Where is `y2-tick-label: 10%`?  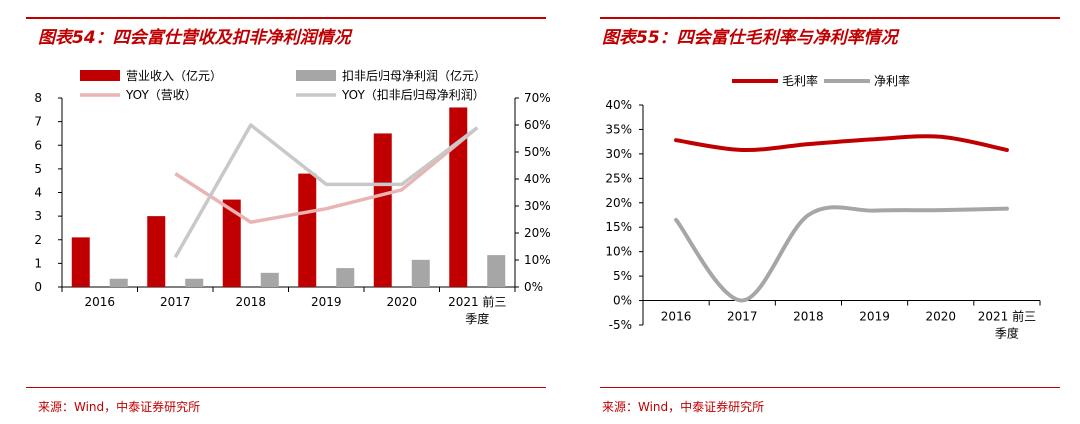 y2-tick-label: 10% is located at coordinates (537, 260).